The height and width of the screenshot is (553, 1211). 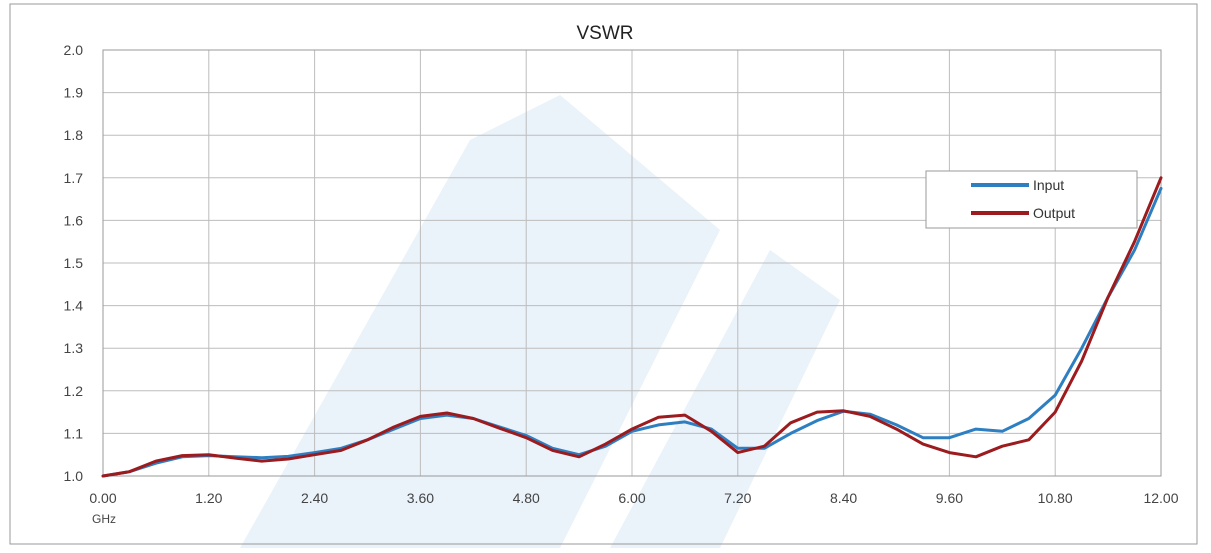 What do you see at coordinates (1055, 498) in the screenshot?
I see `x-tick-label: 10.80` at bounding box center [1055, 498].